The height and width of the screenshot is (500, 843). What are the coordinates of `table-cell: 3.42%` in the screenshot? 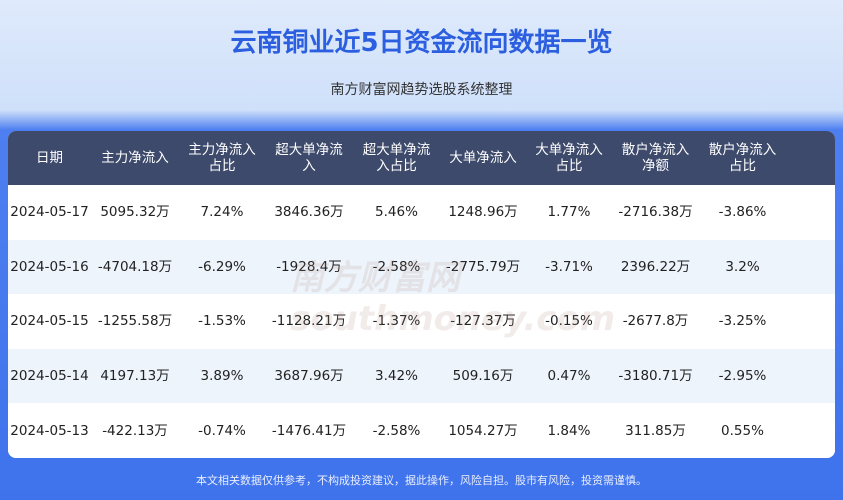 It's located at (396, 376).